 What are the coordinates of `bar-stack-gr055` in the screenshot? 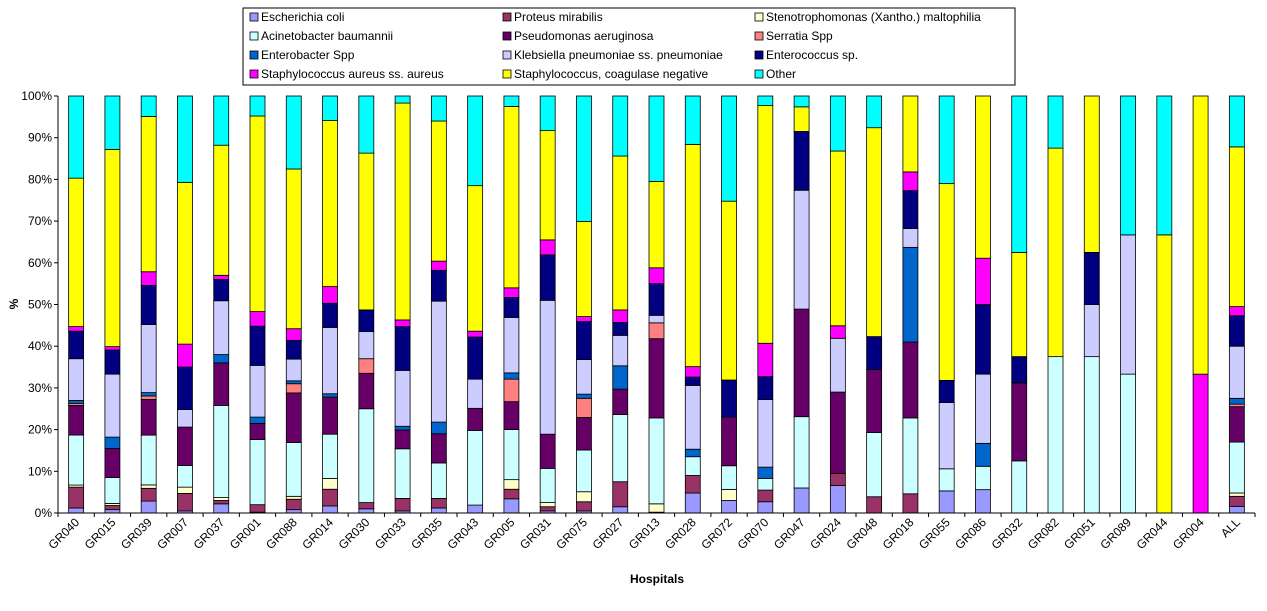 It's located at (946, 304).